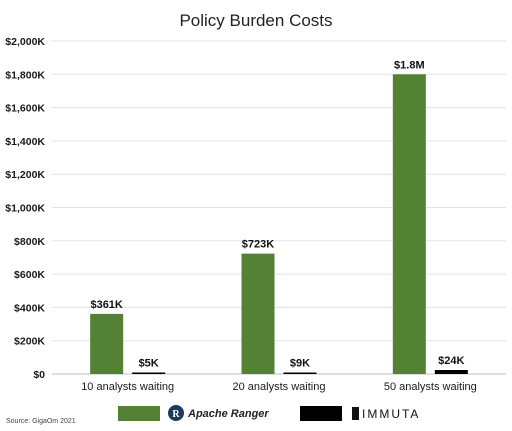 Image resolution: width=512 pixels, height=431 pixels. Describe the element at coordinates (25, 109) in the screenshot. I see `y-tick-label: $1,600K` at that location.